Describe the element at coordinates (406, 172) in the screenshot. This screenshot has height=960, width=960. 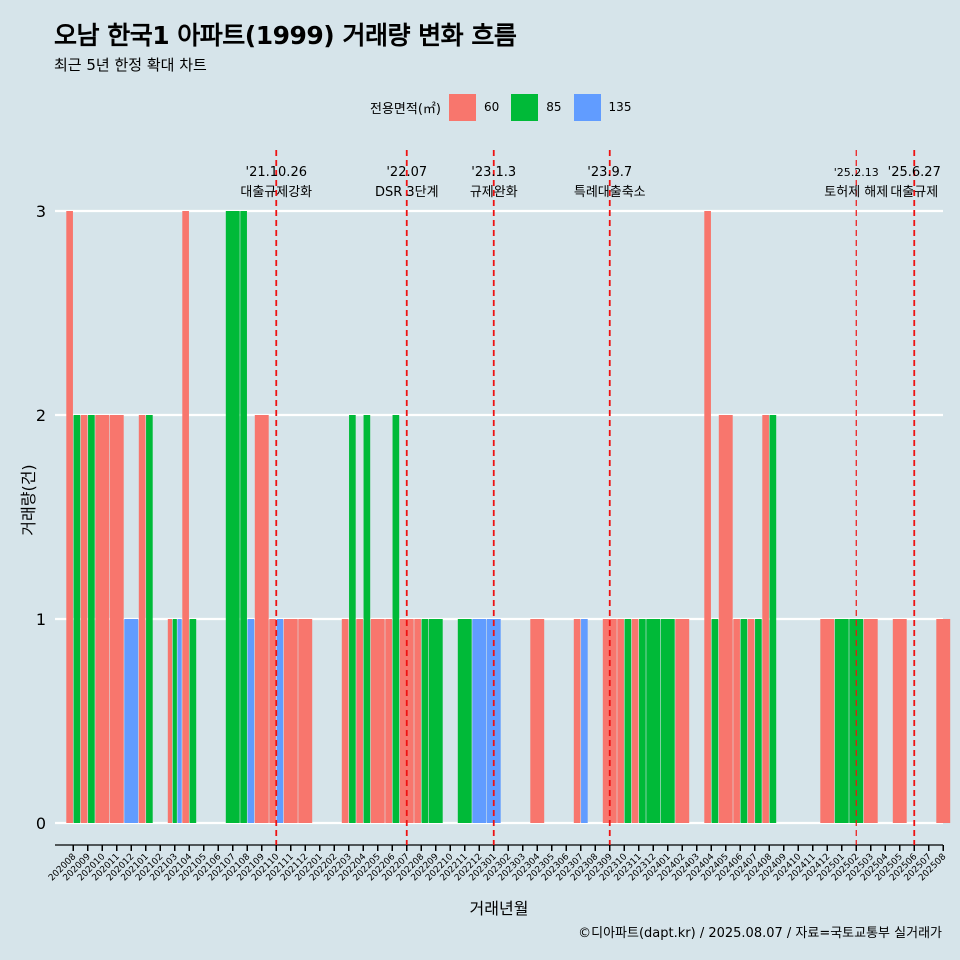
I see `event-date-202207: '22.07` at that location.